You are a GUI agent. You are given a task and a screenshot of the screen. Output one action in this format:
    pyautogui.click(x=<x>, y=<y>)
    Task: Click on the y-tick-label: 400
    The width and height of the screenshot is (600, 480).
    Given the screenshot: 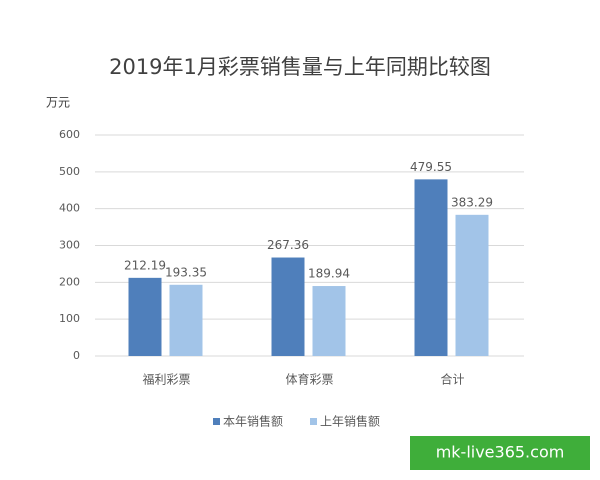 What is the action you would take?
    pyautogui.click(x=69, y=208)
    